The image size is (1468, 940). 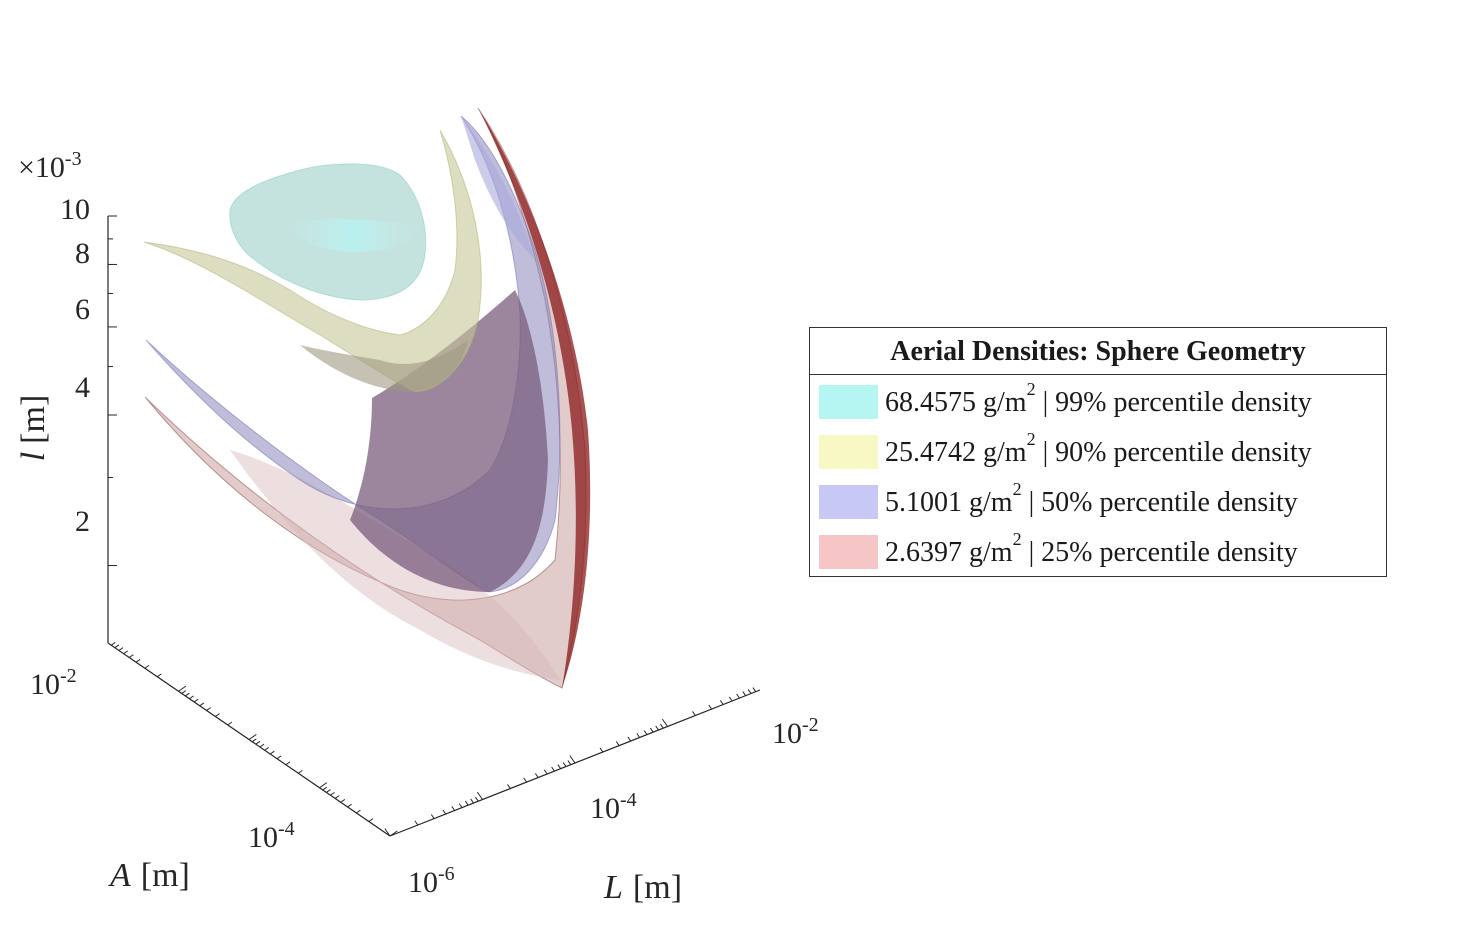 What do you see at coordinates (1091, 548) in the screenshot?
I see `legend-label: 2.6397 g/m2 | 25% percentile density` at bounding box center [1091, 548].